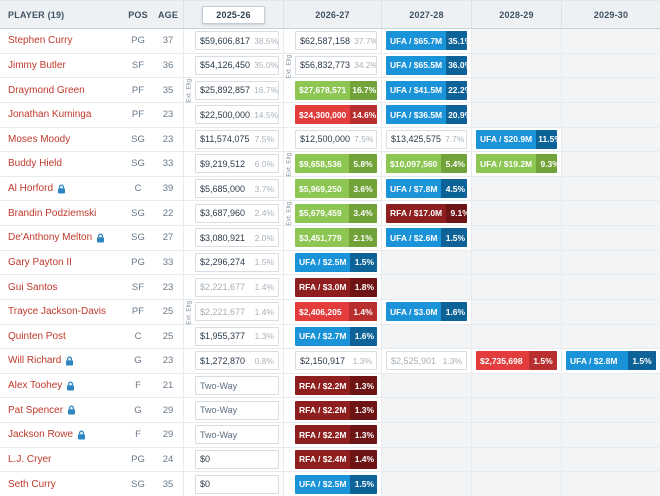 Image resolution: width=660 pixels, height=496 pixels. Describe the element at coordinates (52, 213) in the screenshot. I see `player-link: Brandin Podziemski` at that location.